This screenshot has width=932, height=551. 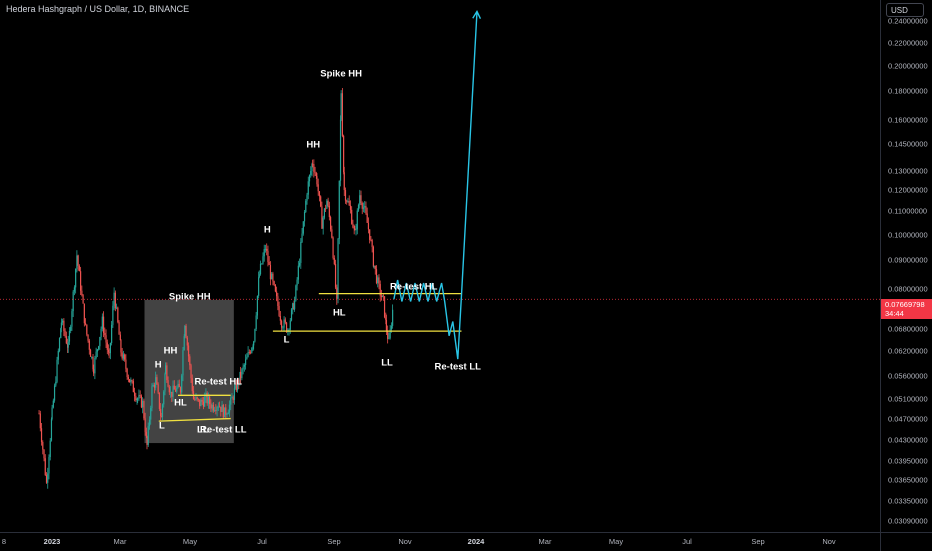 I want to click on price-tick-label: 0.09000000, so click(x=908, y=260).